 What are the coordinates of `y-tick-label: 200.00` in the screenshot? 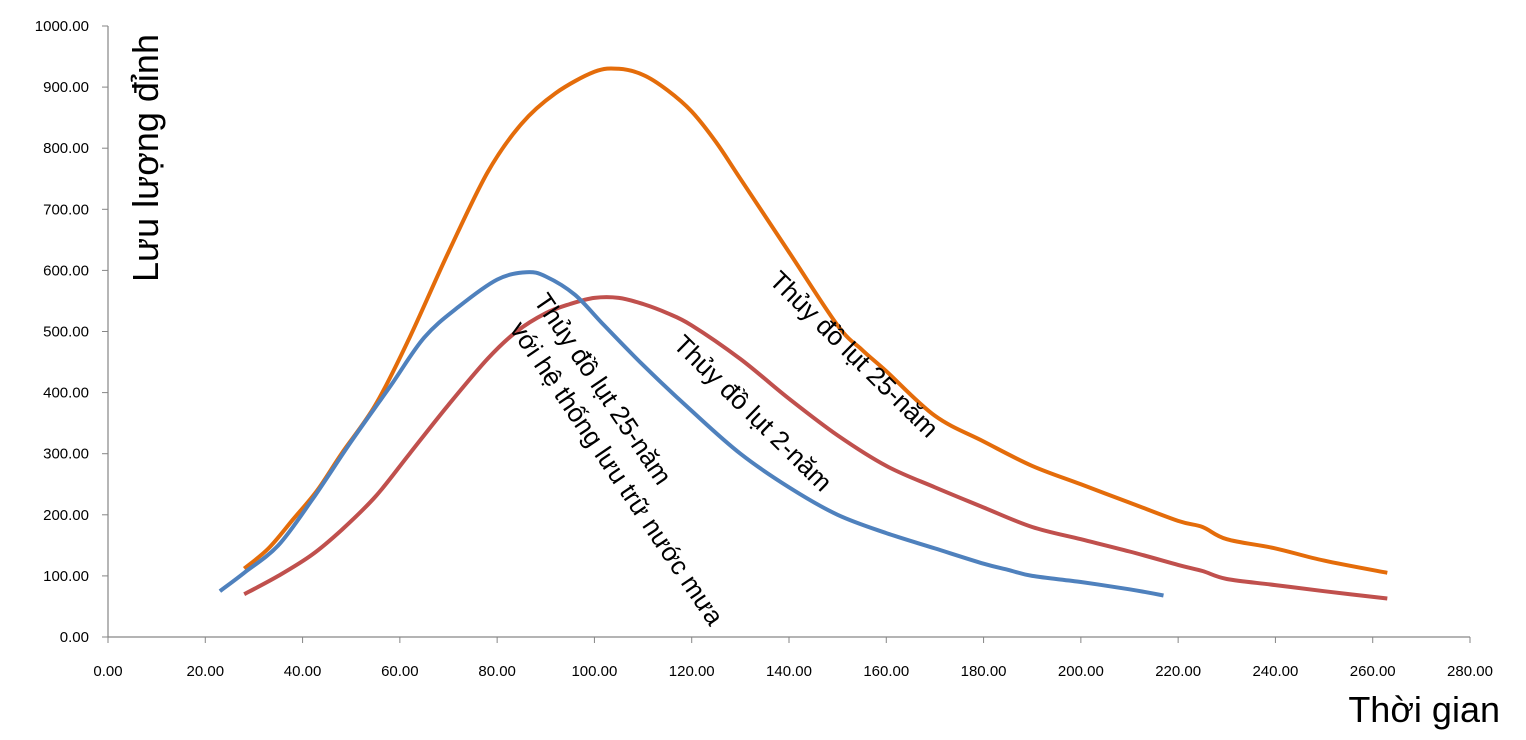 It's located at (66, 515).